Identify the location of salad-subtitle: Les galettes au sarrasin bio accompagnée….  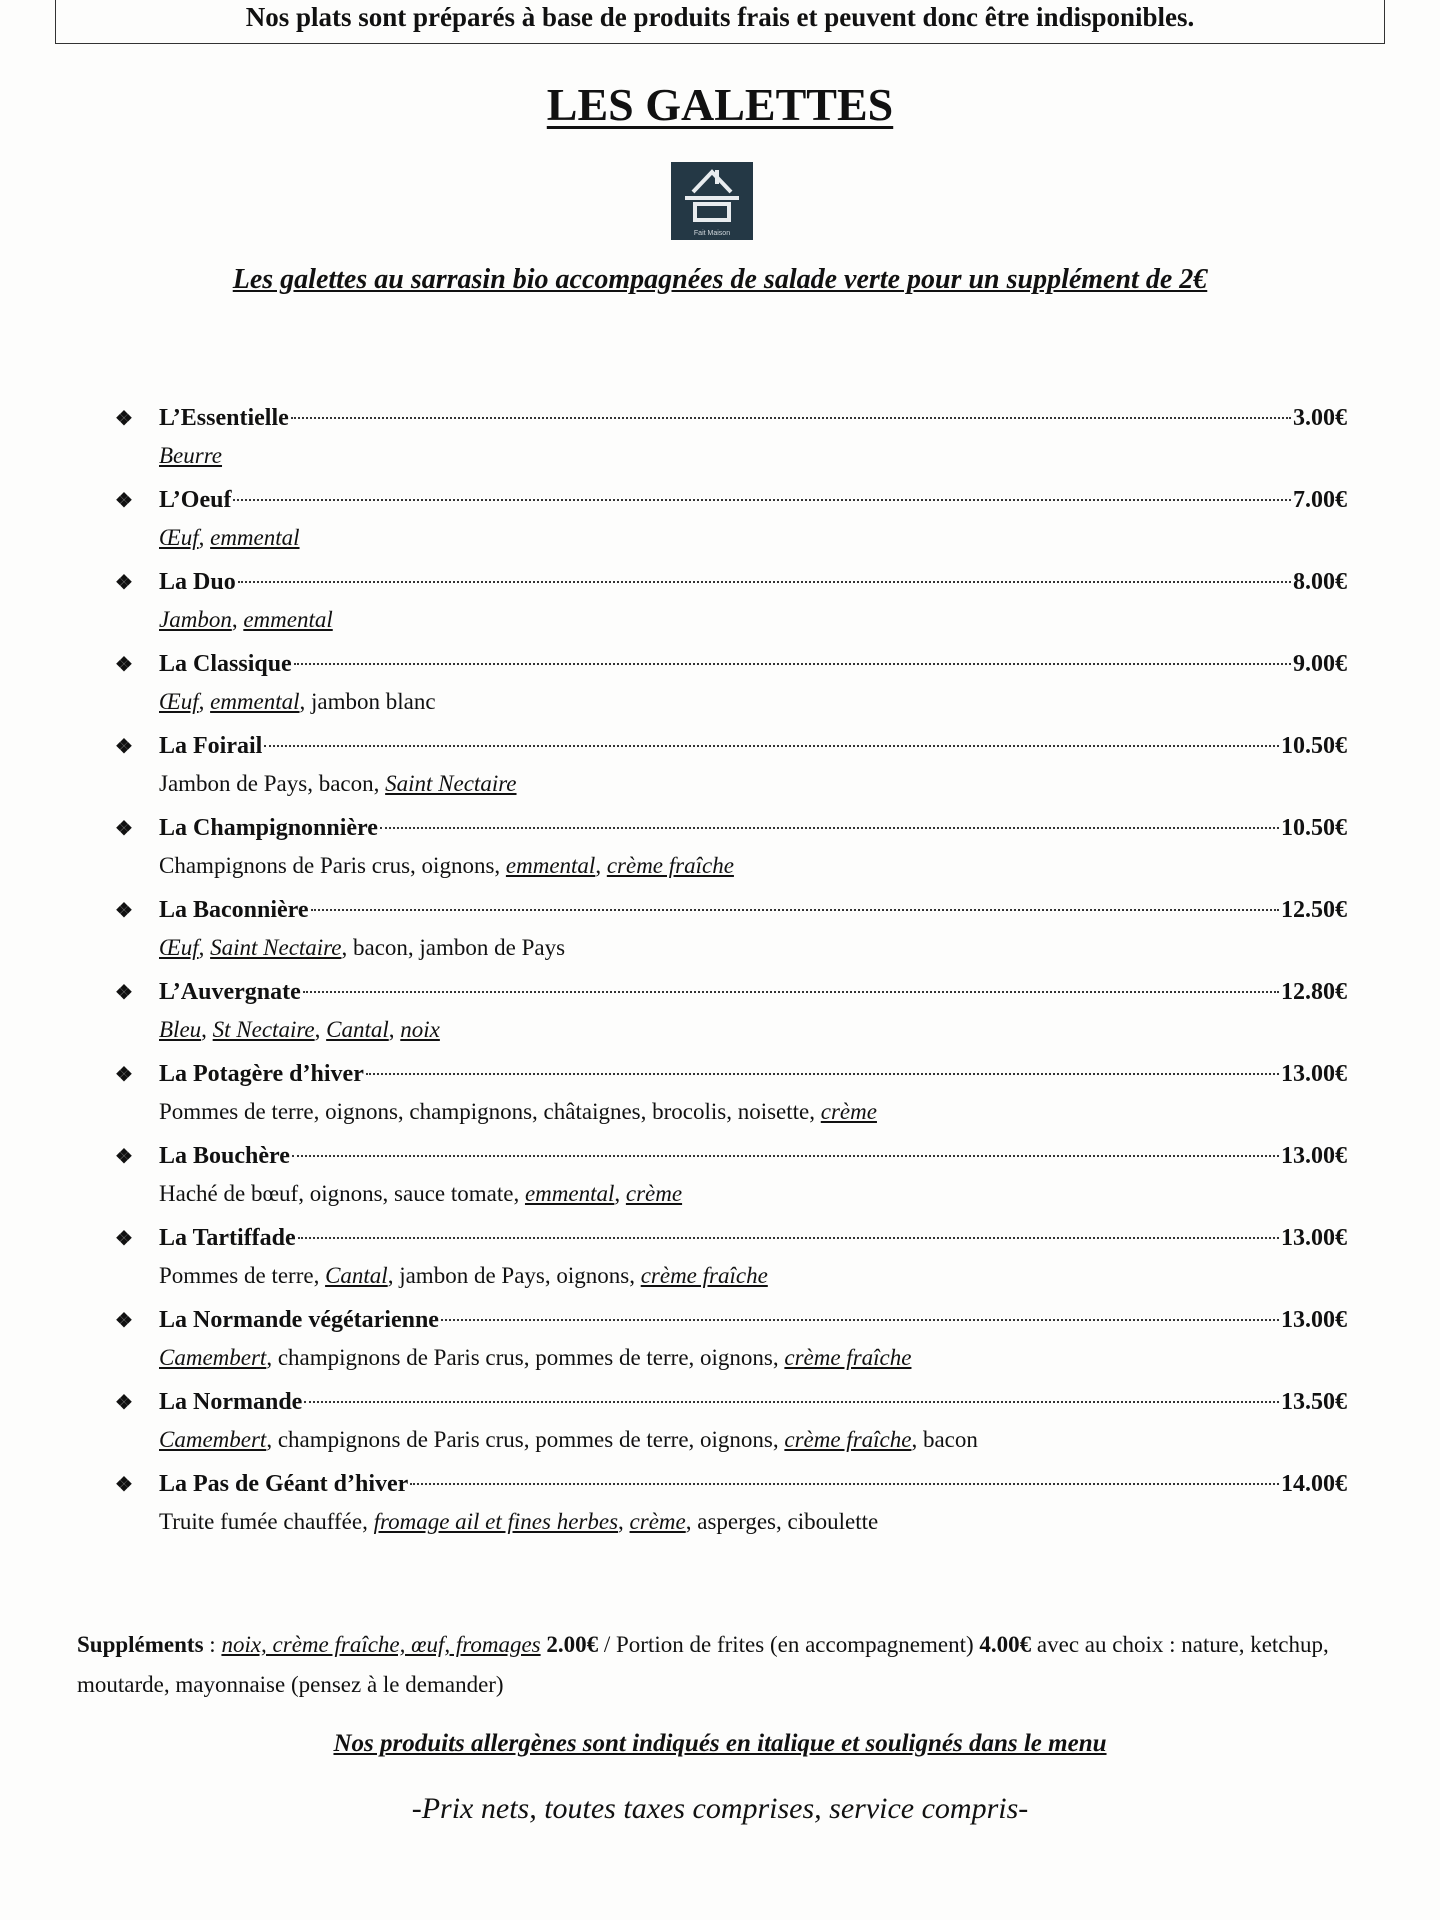
(720, 279).